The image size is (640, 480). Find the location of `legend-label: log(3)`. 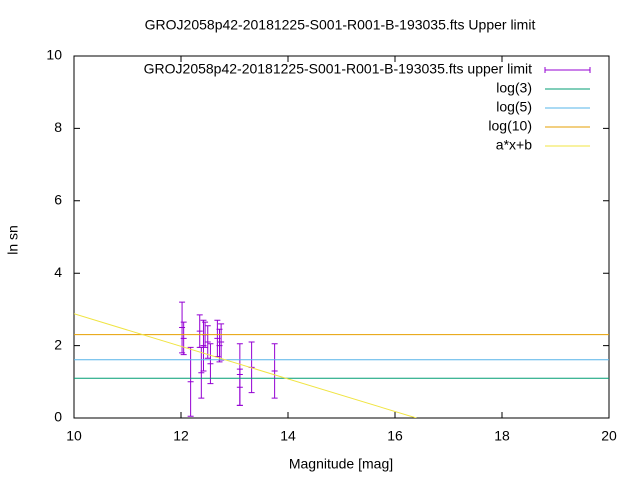

legend-label: log(3) is located at coordinates (514, 88).